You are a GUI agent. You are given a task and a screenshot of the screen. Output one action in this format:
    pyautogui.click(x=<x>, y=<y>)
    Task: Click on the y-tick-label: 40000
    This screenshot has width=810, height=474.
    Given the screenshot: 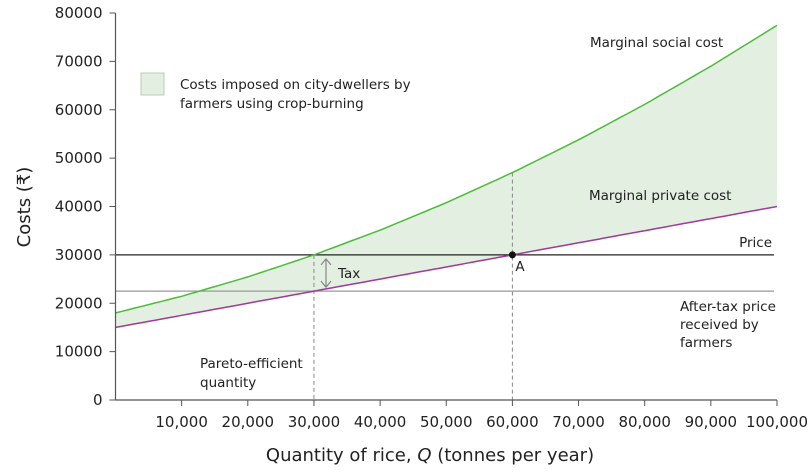 What is the action you would take?
    pyautogui.click(x=79, y=207)
    